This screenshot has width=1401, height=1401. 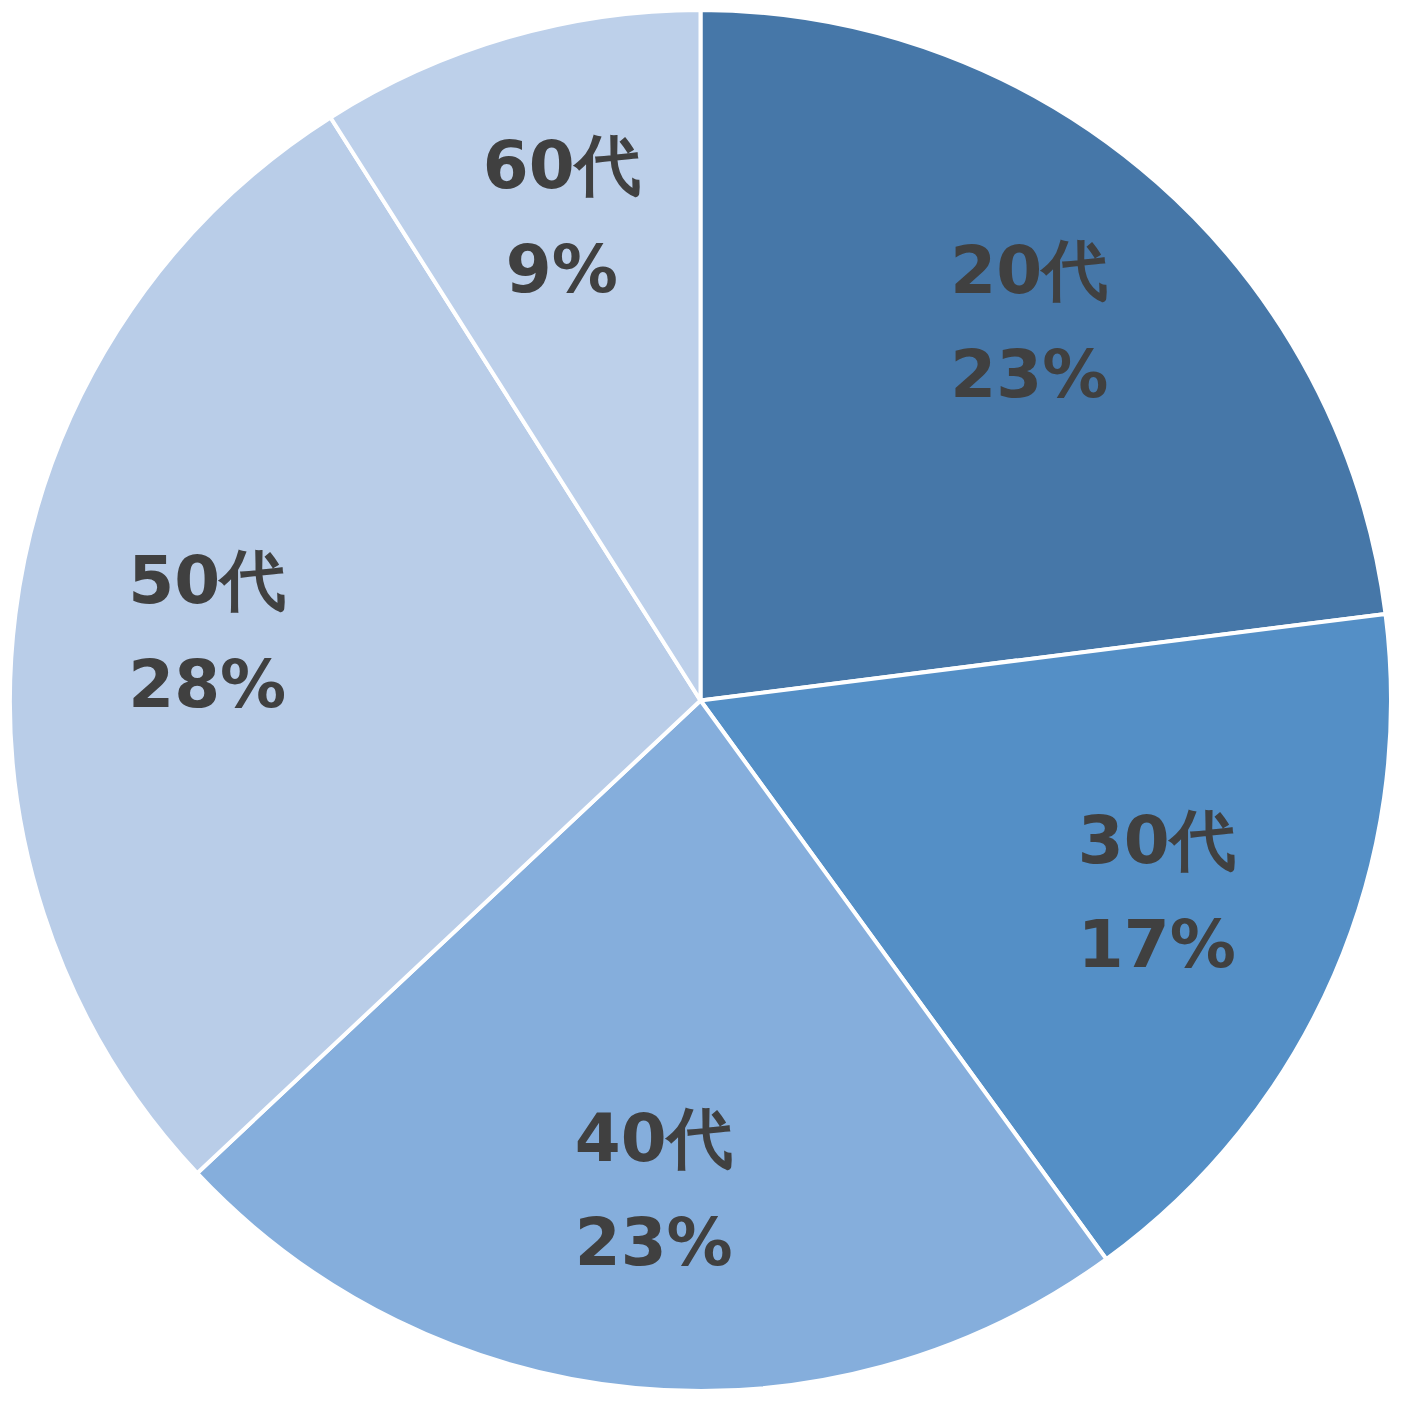 I want to click on slice-label: 60代, so click(x=561, y=166).